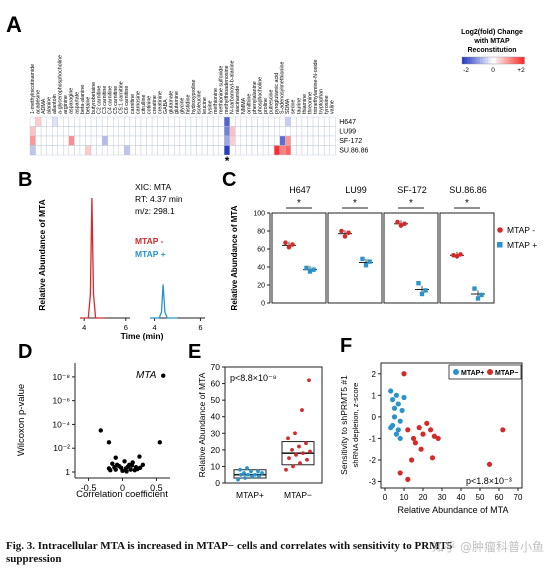 Image resolution: width=554 pixels, height=569 pixels. What do you see at coordinates (199, 102) in the screenshot?
I see `heatmap-col-label: isoleucine` at bounding box center [199, 102].